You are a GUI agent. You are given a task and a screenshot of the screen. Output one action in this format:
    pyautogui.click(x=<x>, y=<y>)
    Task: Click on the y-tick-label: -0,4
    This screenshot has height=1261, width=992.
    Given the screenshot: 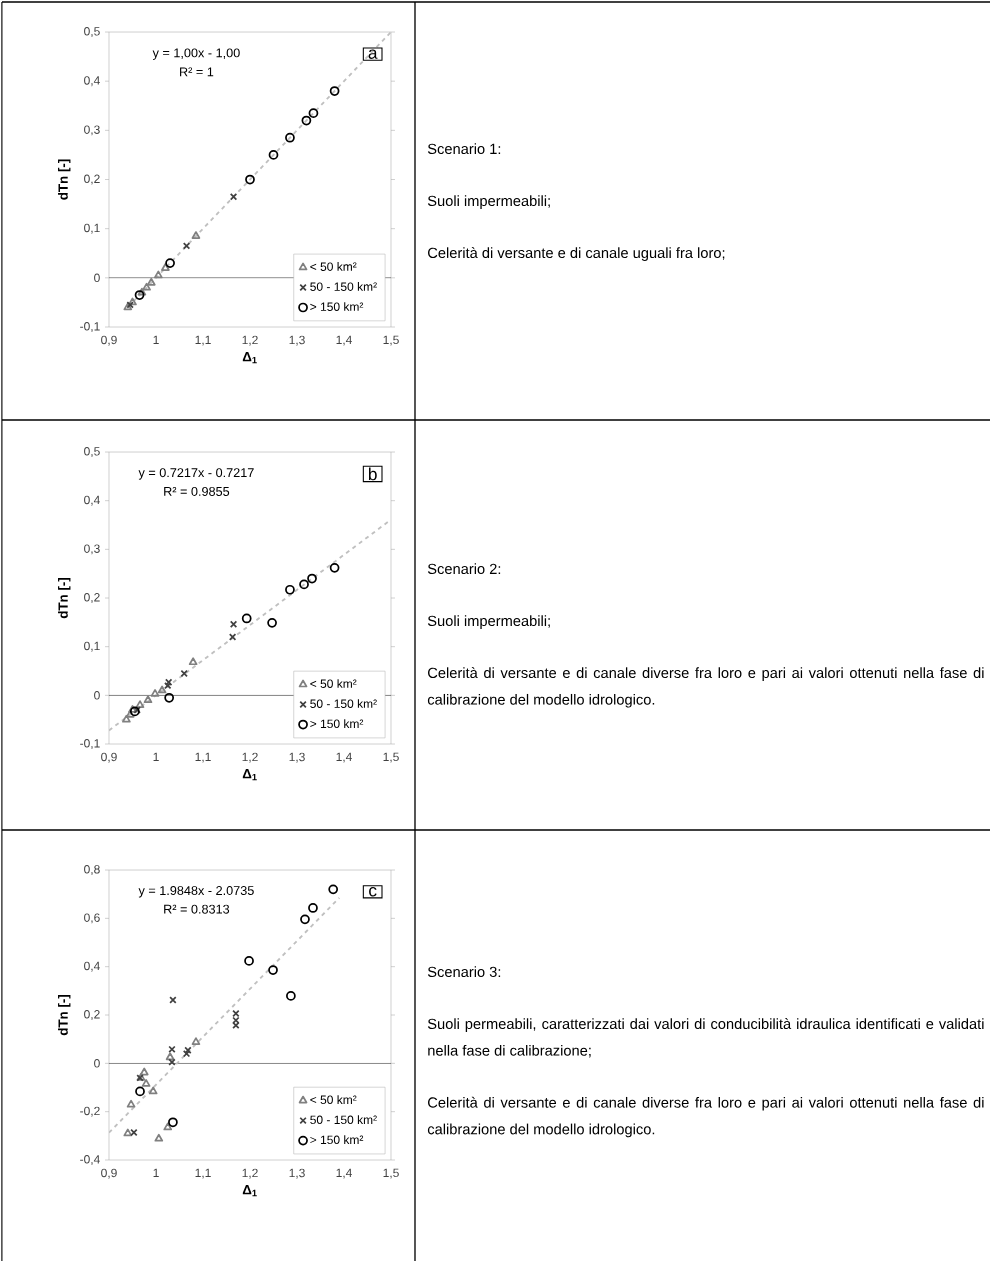 What is the action you would take?
    pyautogui.click(x=90, y=1160)
    